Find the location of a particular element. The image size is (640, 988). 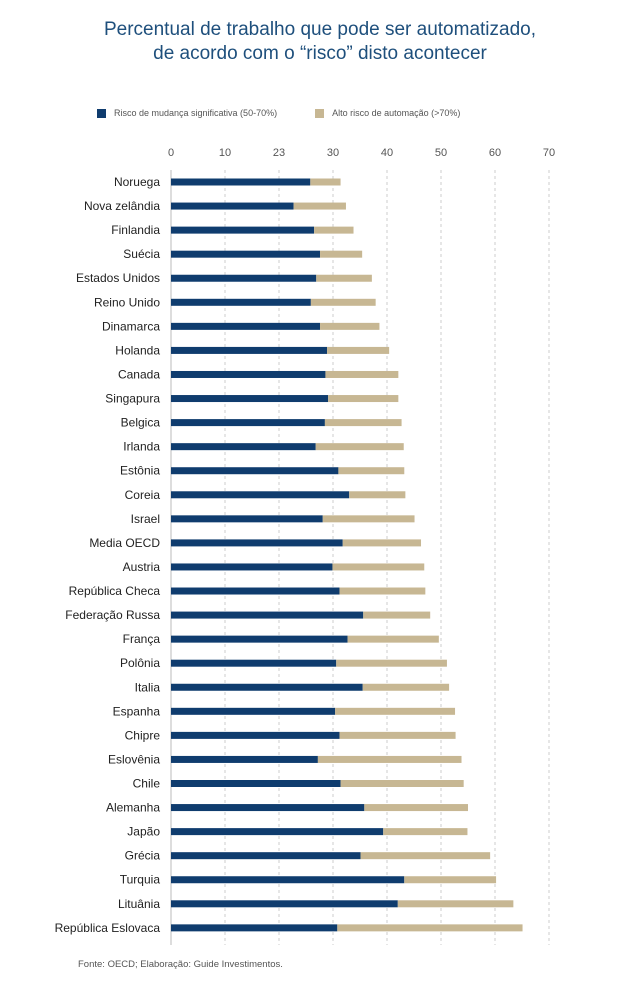

x-tick-label: 0 is located at coordinates (171, 153).